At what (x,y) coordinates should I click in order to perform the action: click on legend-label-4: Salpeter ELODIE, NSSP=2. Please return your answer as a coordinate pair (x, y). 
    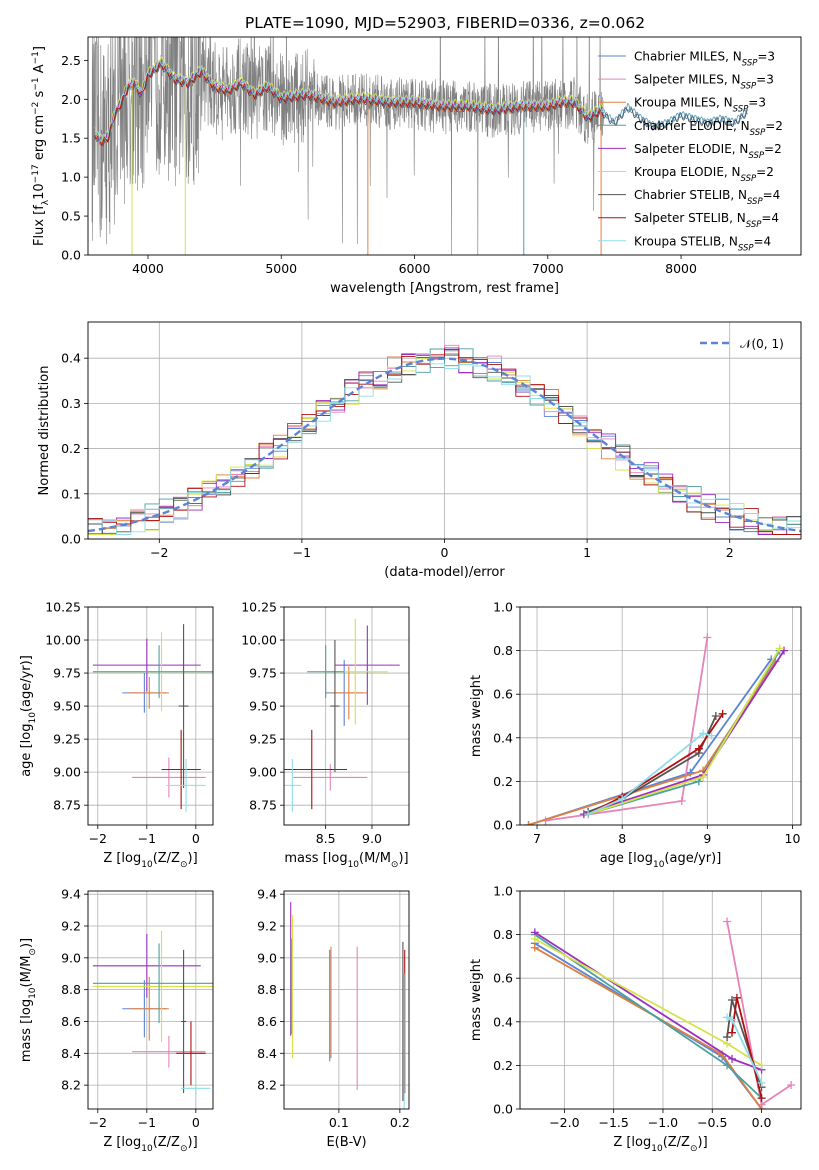
    Looking at the image, I should click on (708, 151).